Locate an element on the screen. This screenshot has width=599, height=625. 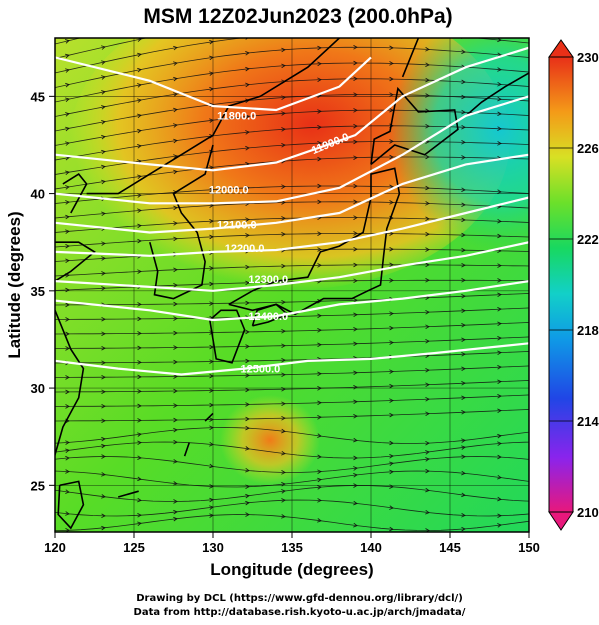
colorbar-ticks: 230 226 222 218 214 210 is located at coordinates (574, 285).